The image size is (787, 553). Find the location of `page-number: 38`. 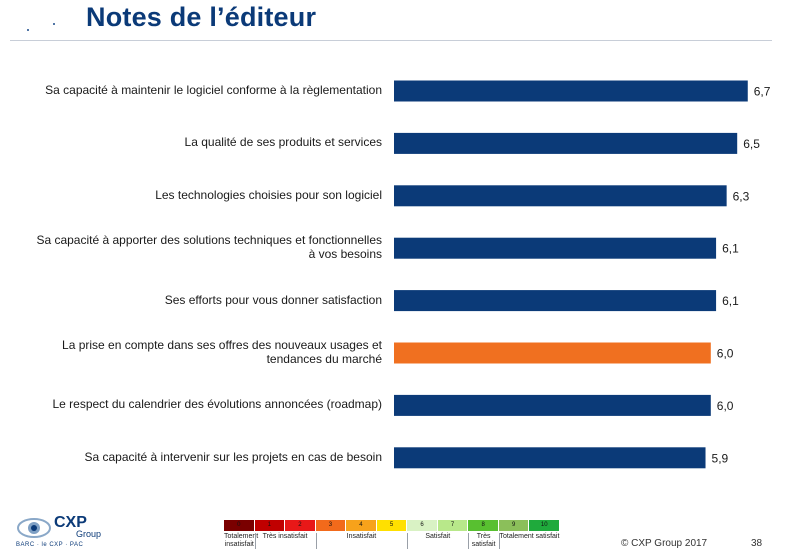

page-number: 38 is located at coordinates (757, 543).